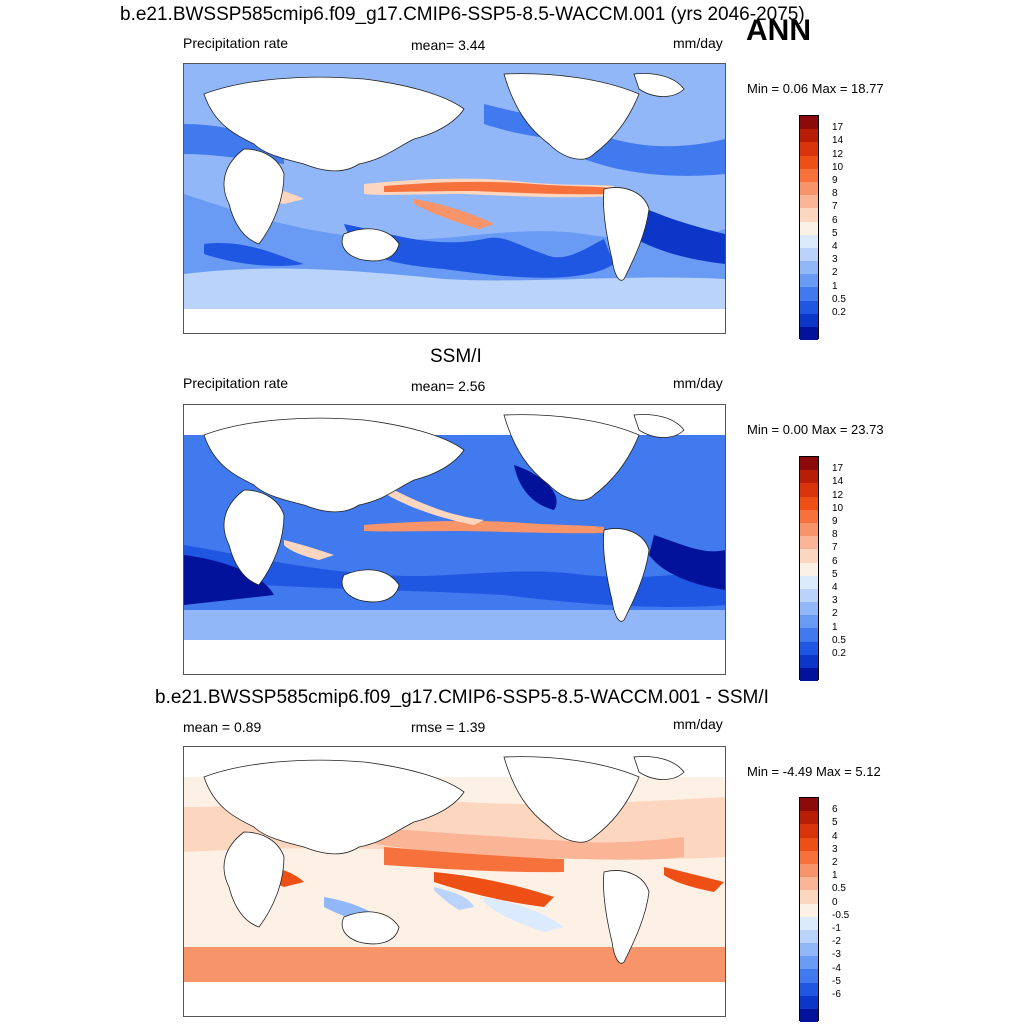 Image resolution: width=1024 pixels, height=1024 pixels. I want to click on colorbar-label: 0, so click(835, 902).